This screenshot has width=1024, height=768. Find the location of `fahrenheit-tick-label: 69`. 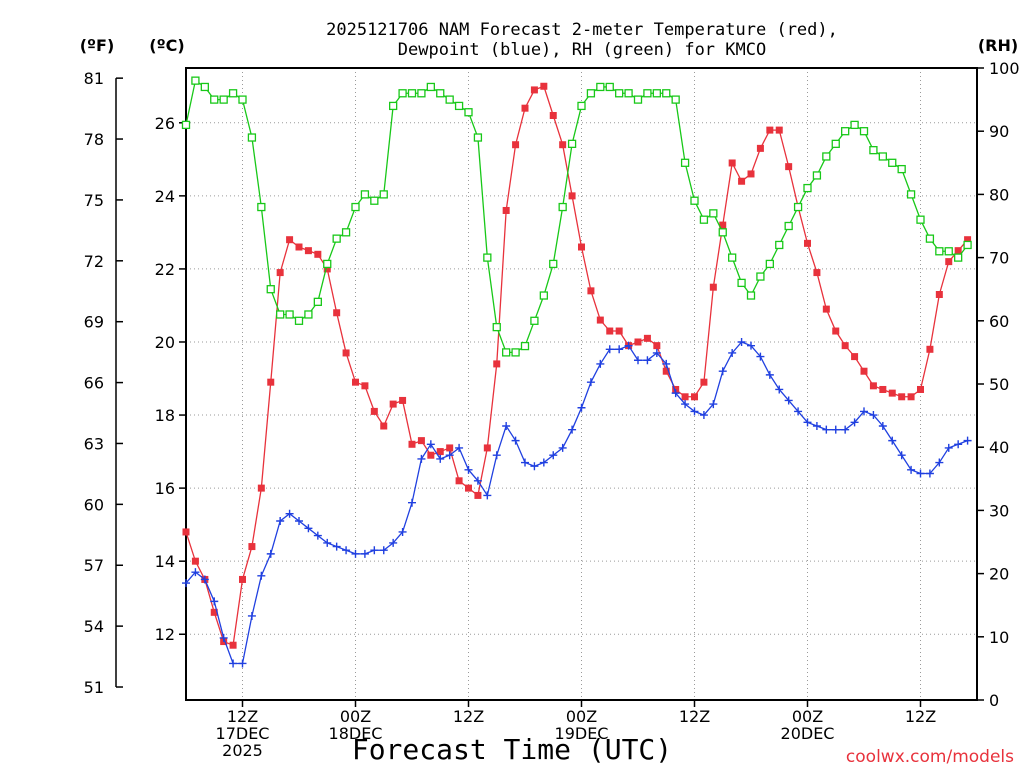

fahrenheit-tick-label: 69 is located at coordinates (94, 322).